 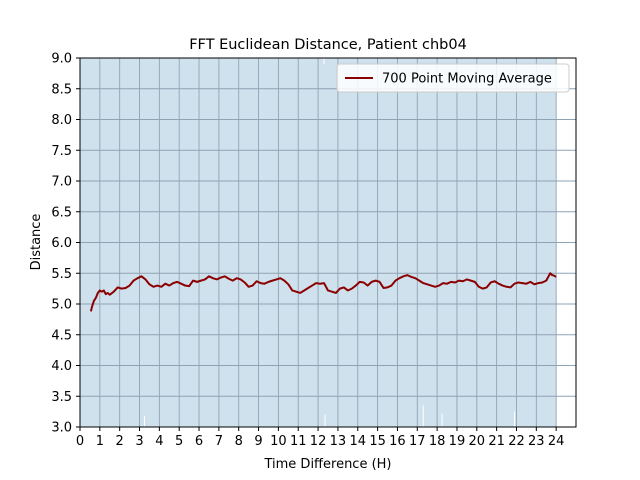 What do you see at coordinates (61, 59) in the screenshot?
I see `y-tick-label: 9.0` at bounding box center [61, 59].